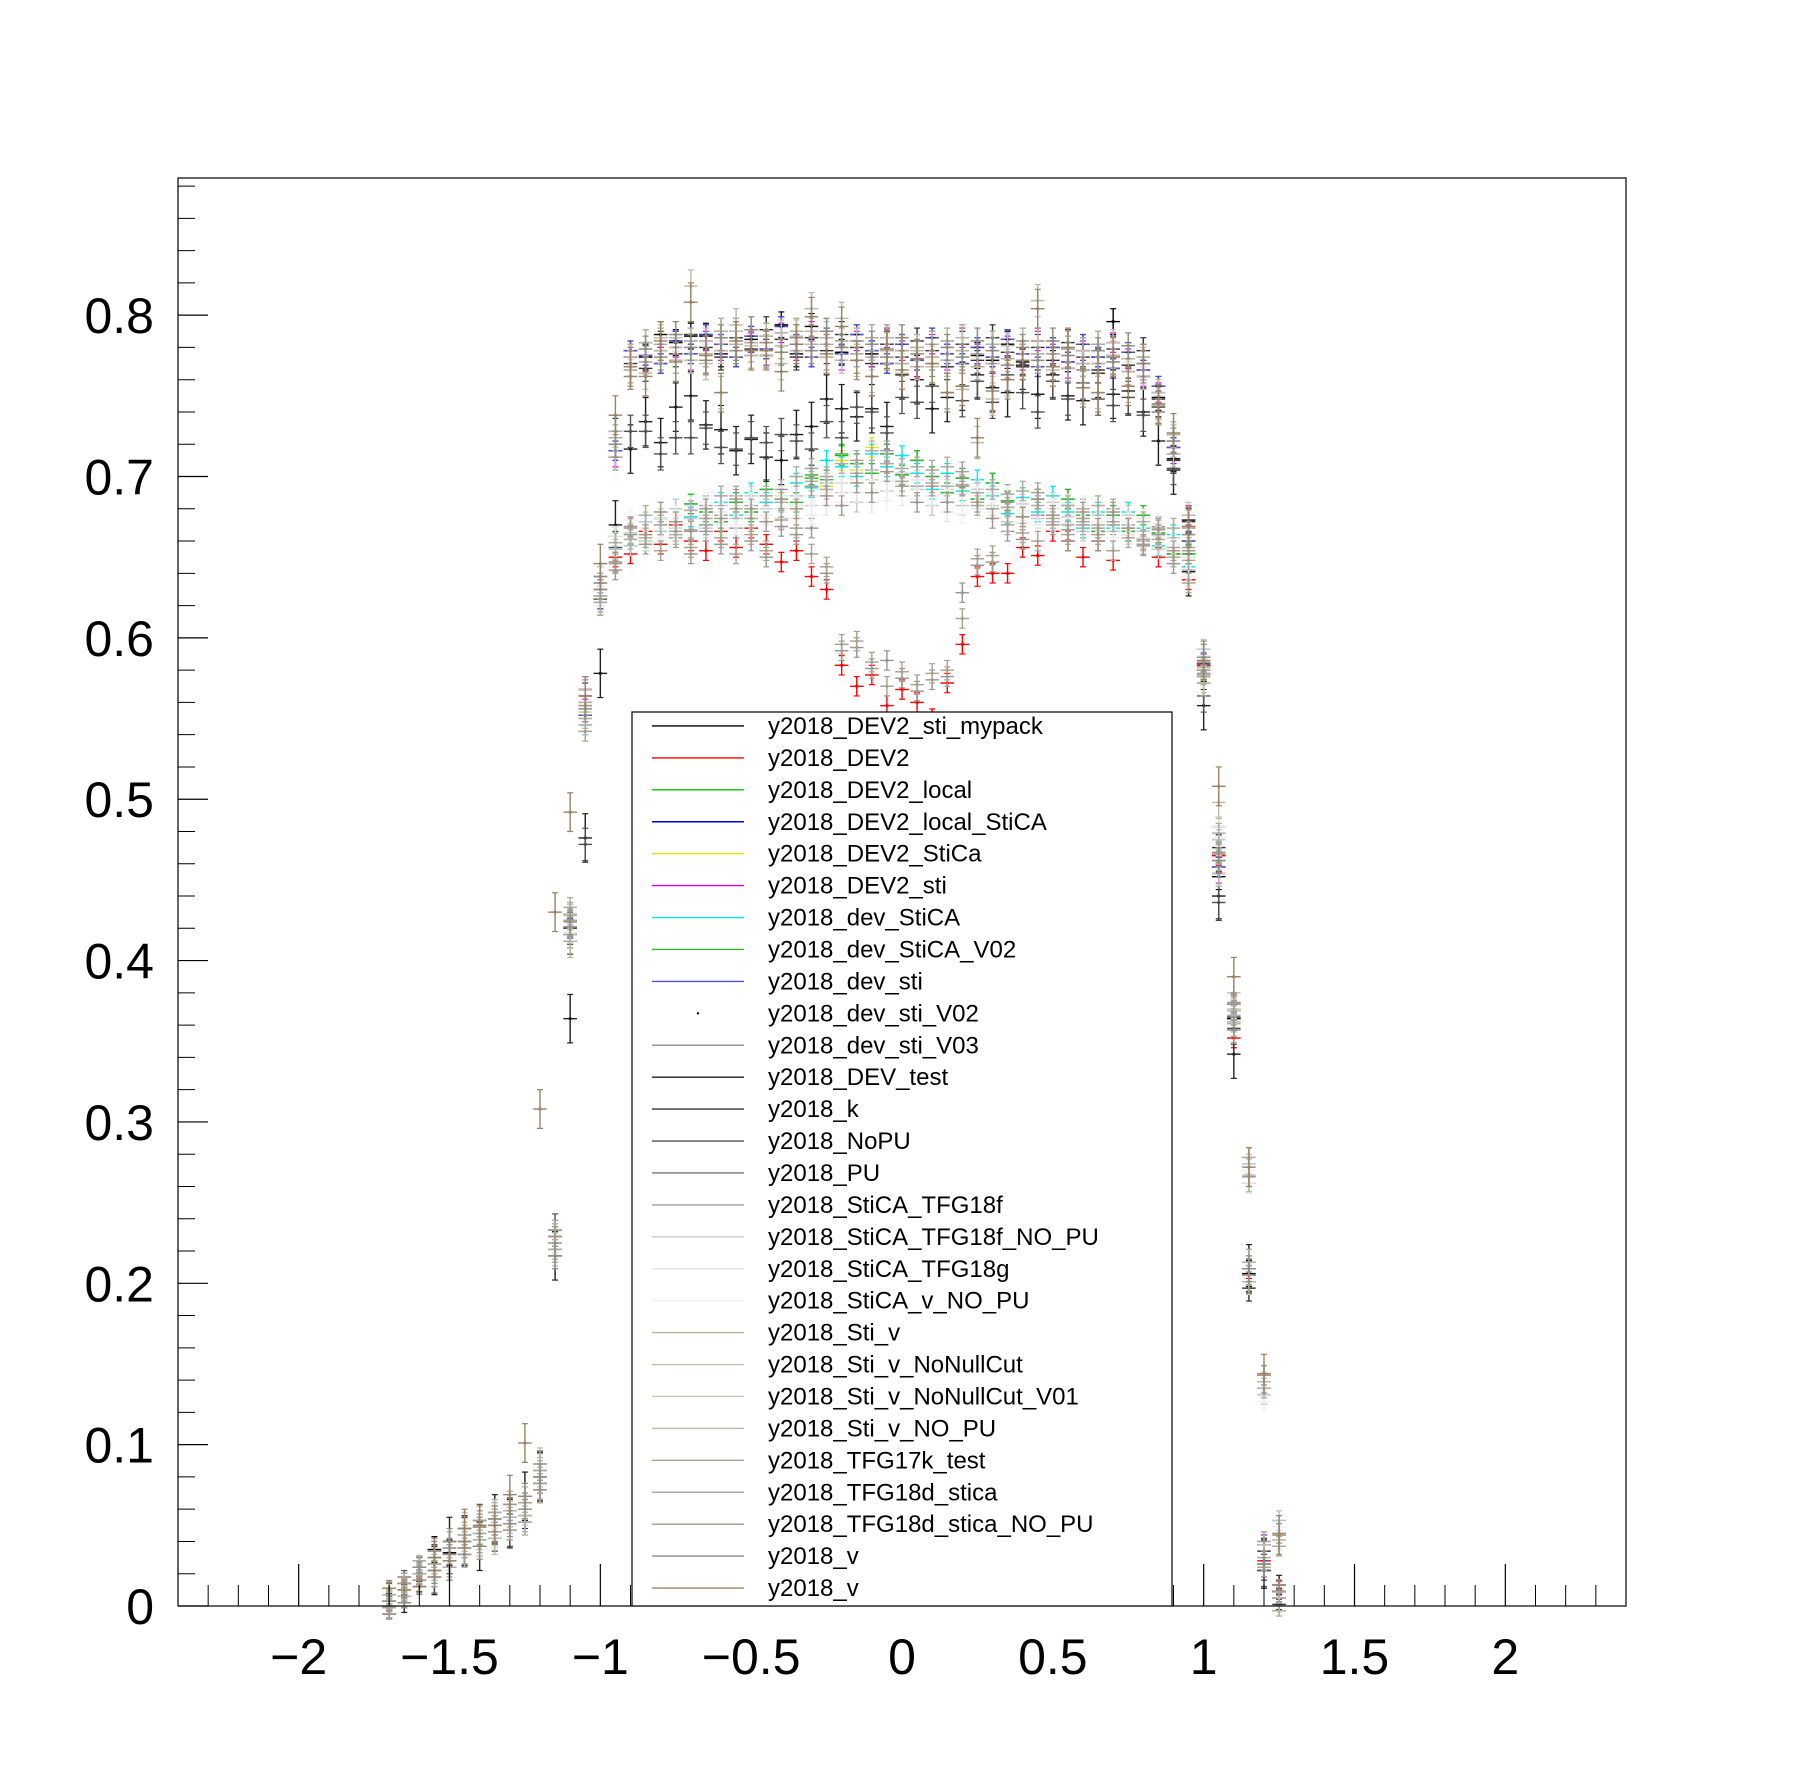 Image resolution: width=1796 pixels, height=1772 pixels. I want to click on legend-label: y2018_NoPU, so click(839, 1141).